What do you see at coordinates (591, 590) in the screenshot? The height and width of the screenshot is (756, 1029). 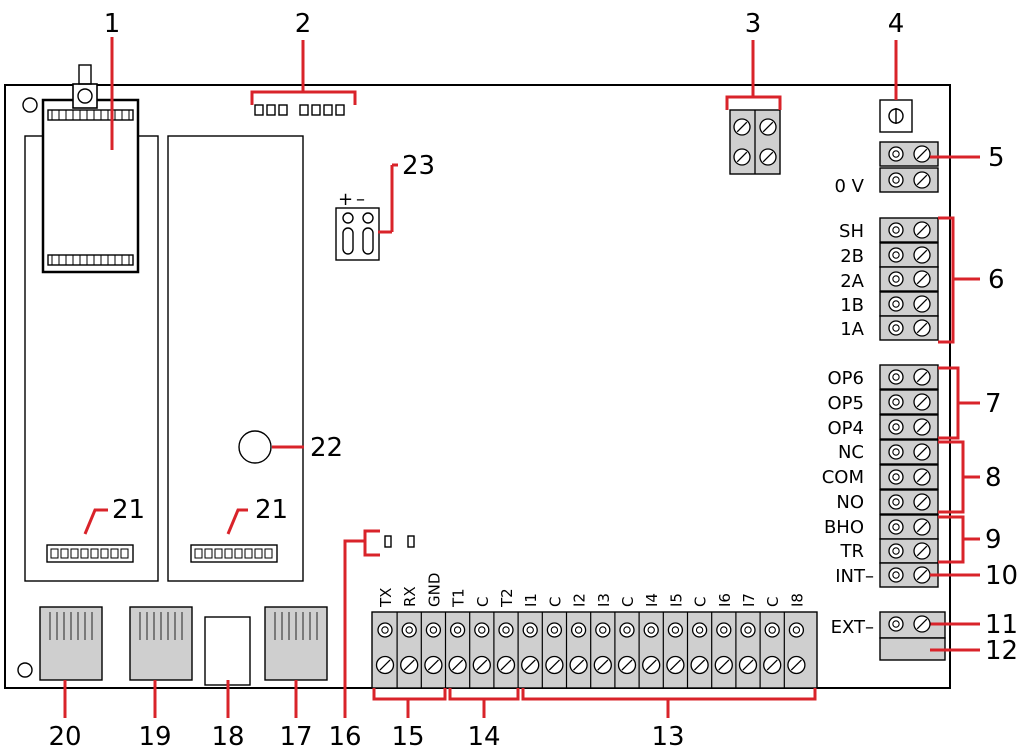 I see `bottom-terminal-labels: TX RX GND T1 C T2 I1 C I2 I3 C I4 I5 C I6 I7 C I8` at bounding box center [591, 590].